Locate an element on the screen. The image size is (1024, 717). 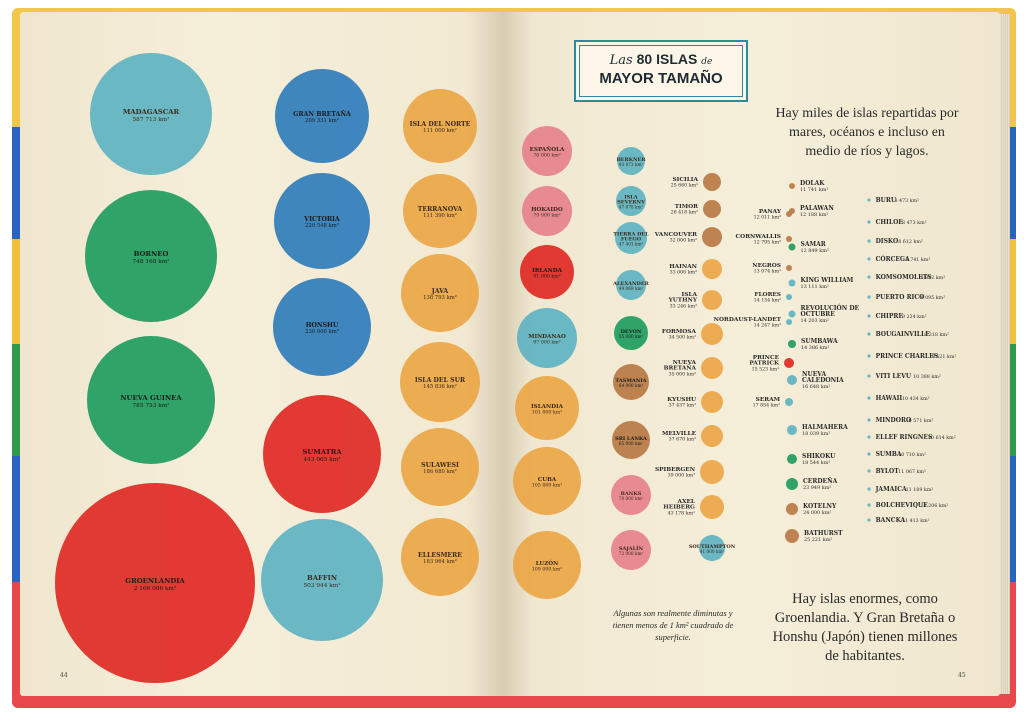
island-area: 183 964 km² is located at coordinates (440, 562).